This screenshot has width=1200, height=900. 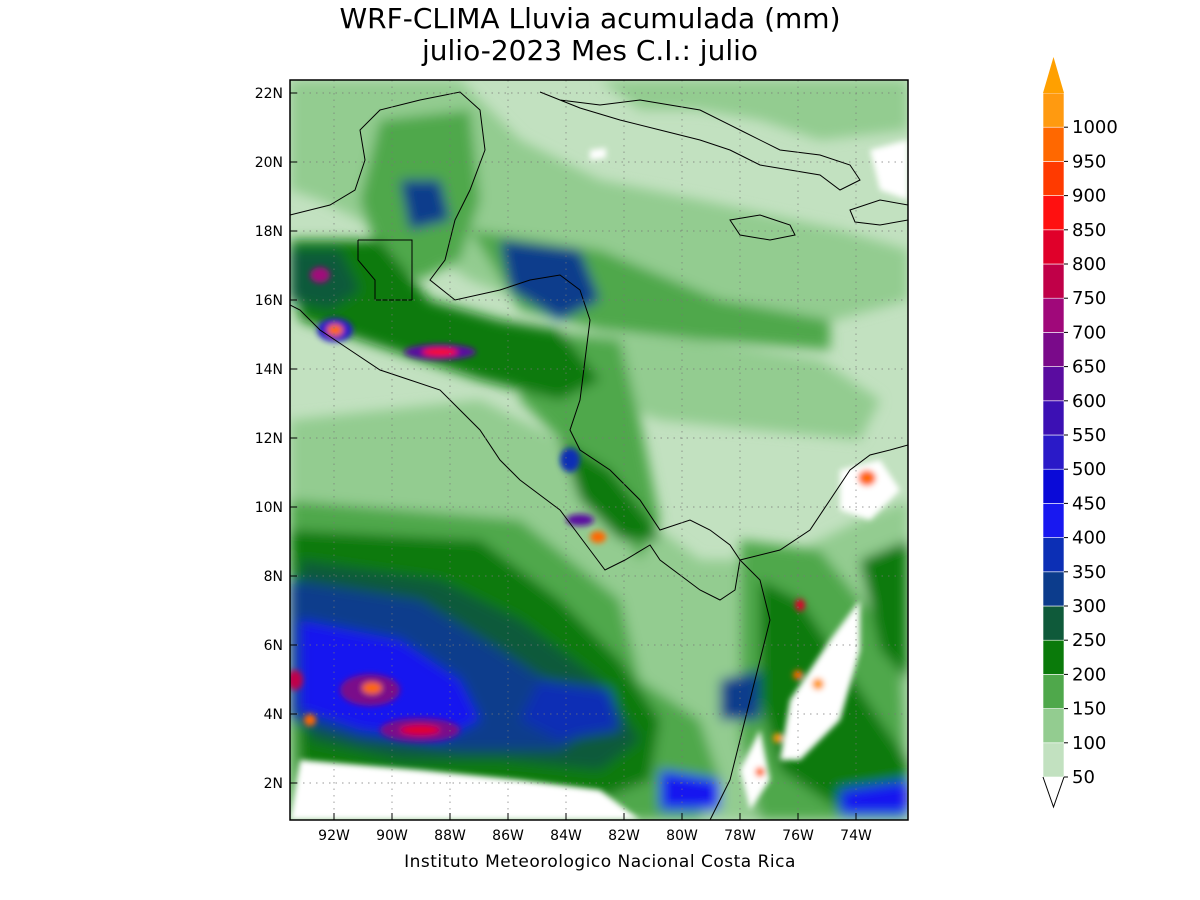 What do you see at coordinates (1089, 298) in the screenshot?
I see `colorbar-label: 750` at bounding box center [1089, 298].